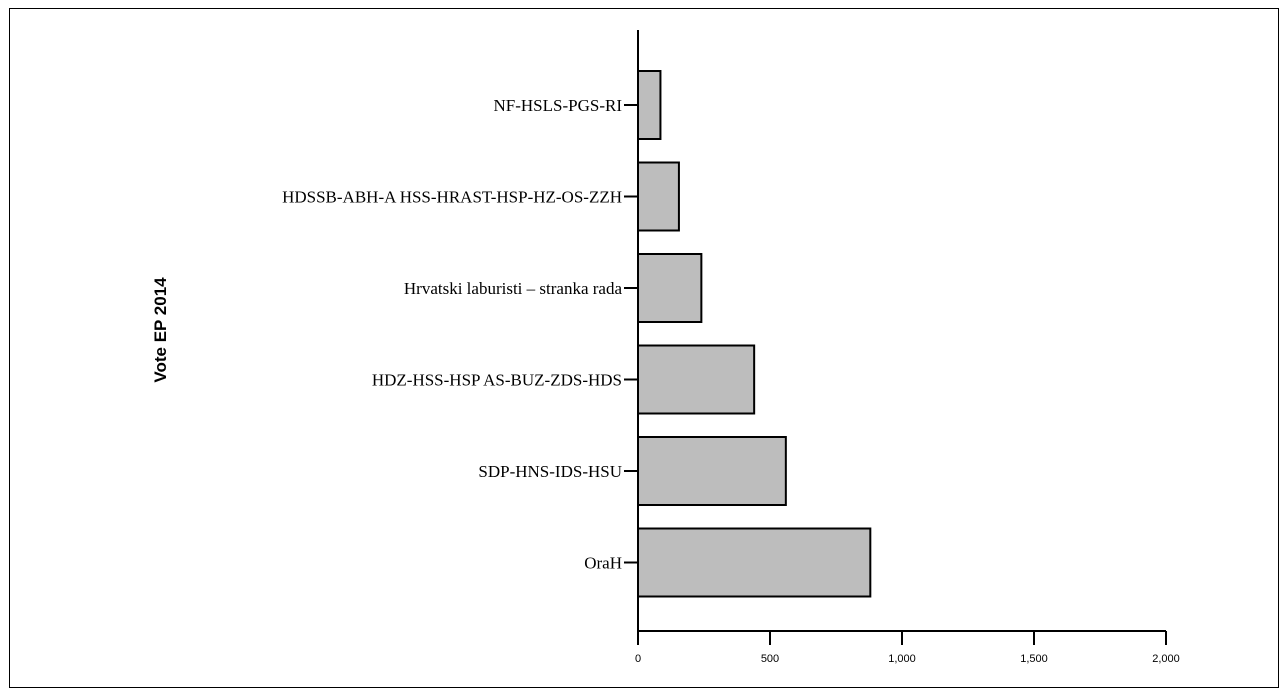 This screenshot has width=1281, height=688. What do you see at coordinates (452, 197) in the screenshot?
I see `category-label-1: HDSSB-ABH-A HSS-HRAST-HSP-HZ-OS-ZZH` at bounding box center [452, 197].